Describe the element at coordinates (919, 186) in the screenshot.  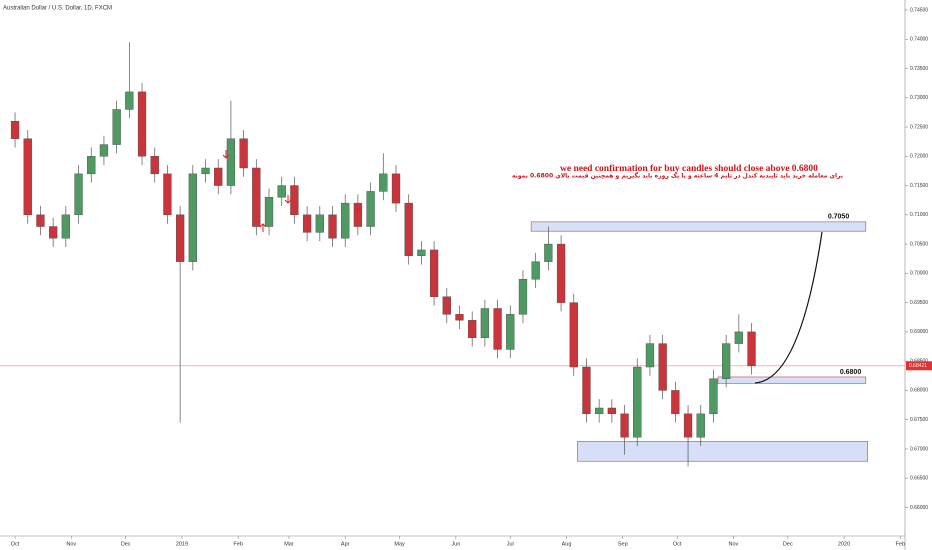
I see `y-tick-label: 0.71500` at that location.